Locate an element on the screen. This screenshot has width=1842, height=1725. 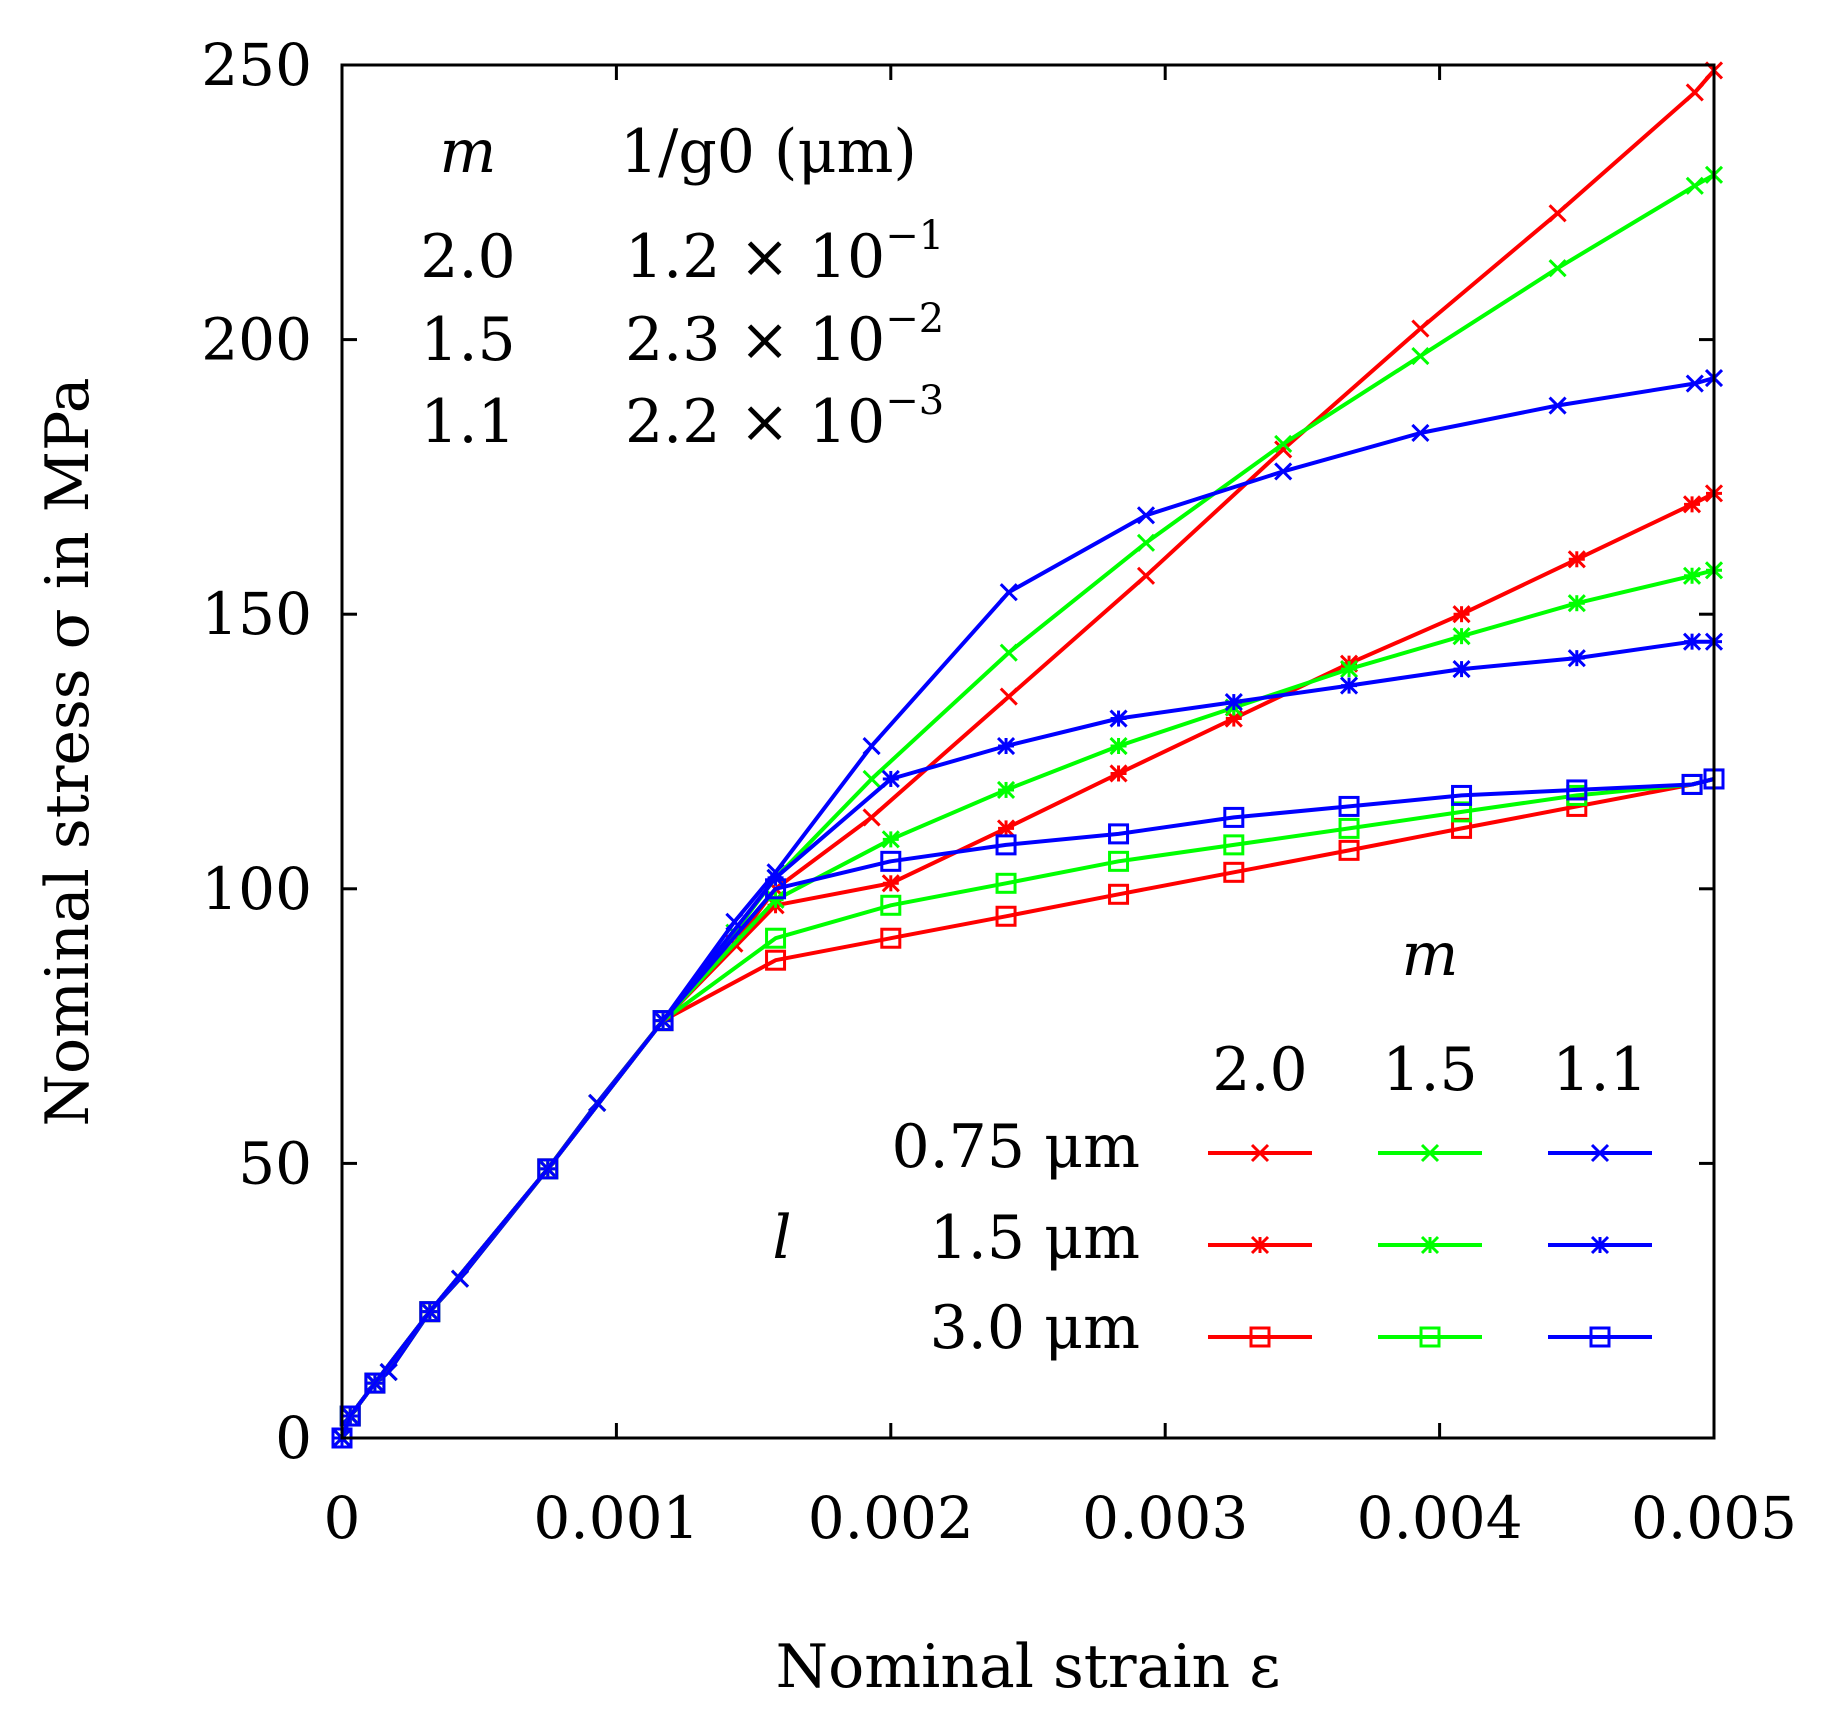
x-tick-label-3: 0.003 is located at coordinates (1165, 1518).